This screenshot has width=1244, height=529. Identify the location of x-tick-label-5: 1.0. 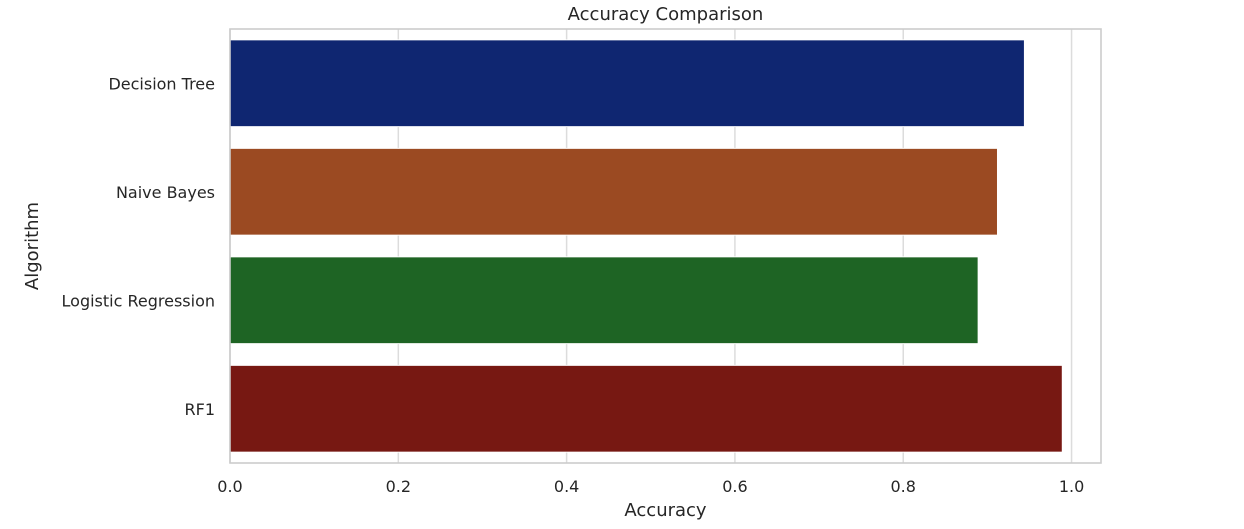
(1071, 486).